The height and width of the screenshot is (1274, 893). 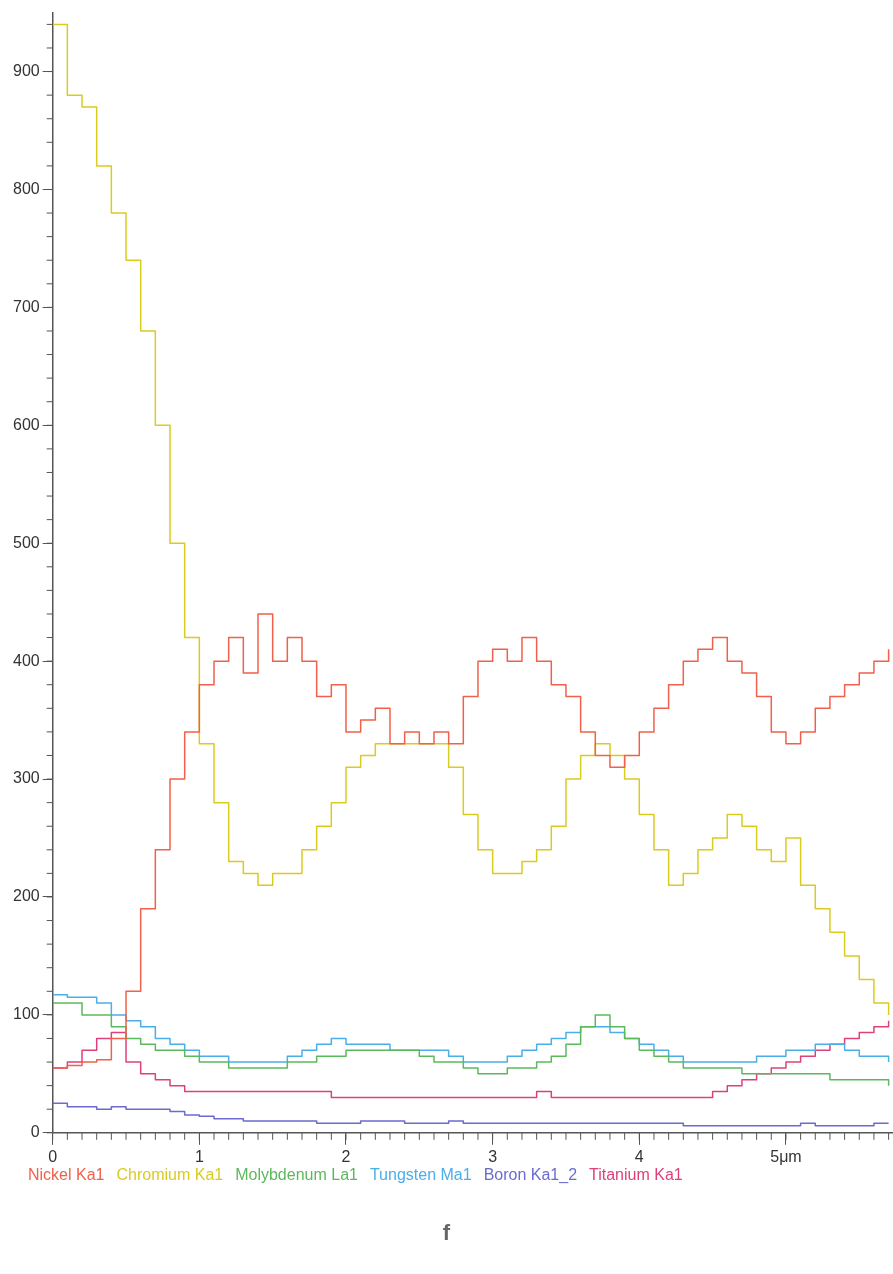 What do you see at coordinates (66, 1174) in the screenshot?
I see `text: Nickel Ka1` at bounding box center [66, 1174].